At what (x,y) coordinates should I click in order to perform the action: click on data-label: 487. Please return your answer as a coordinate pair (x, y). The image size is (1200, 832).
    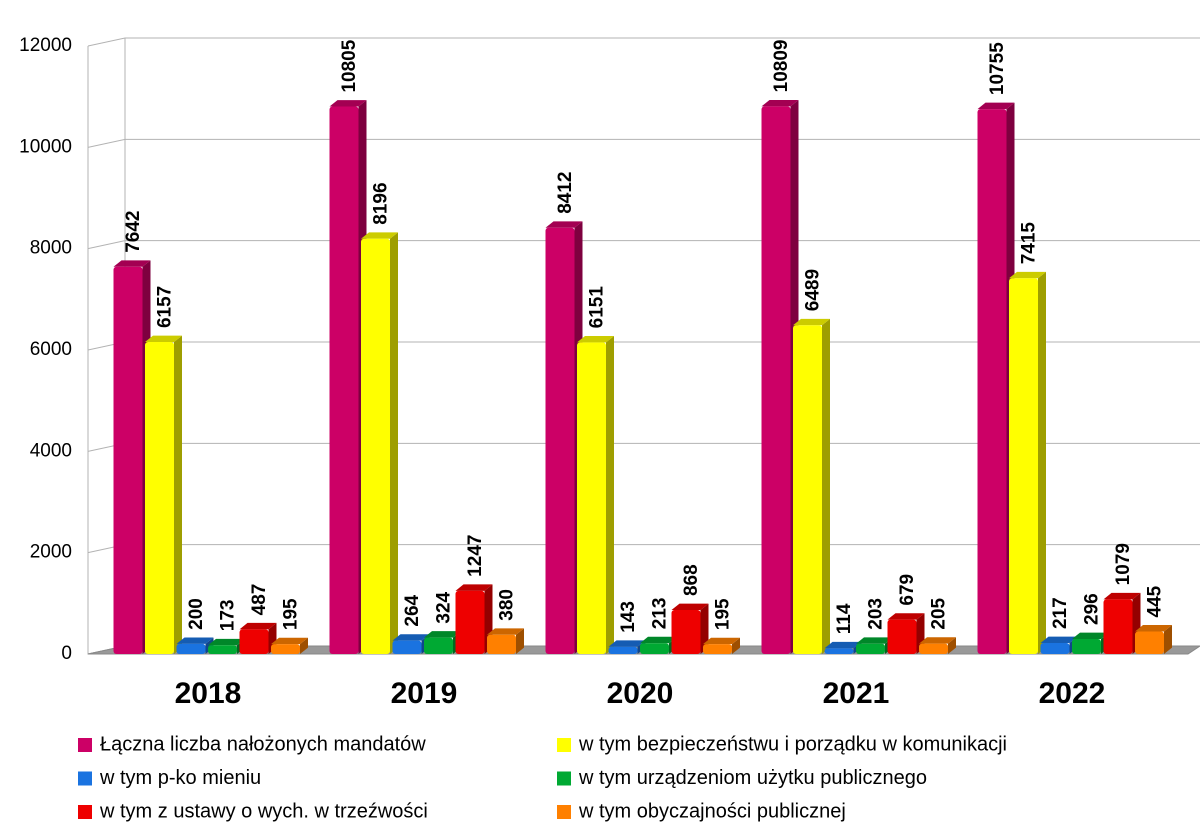
    Looking at the image, I should click on (259, 600).